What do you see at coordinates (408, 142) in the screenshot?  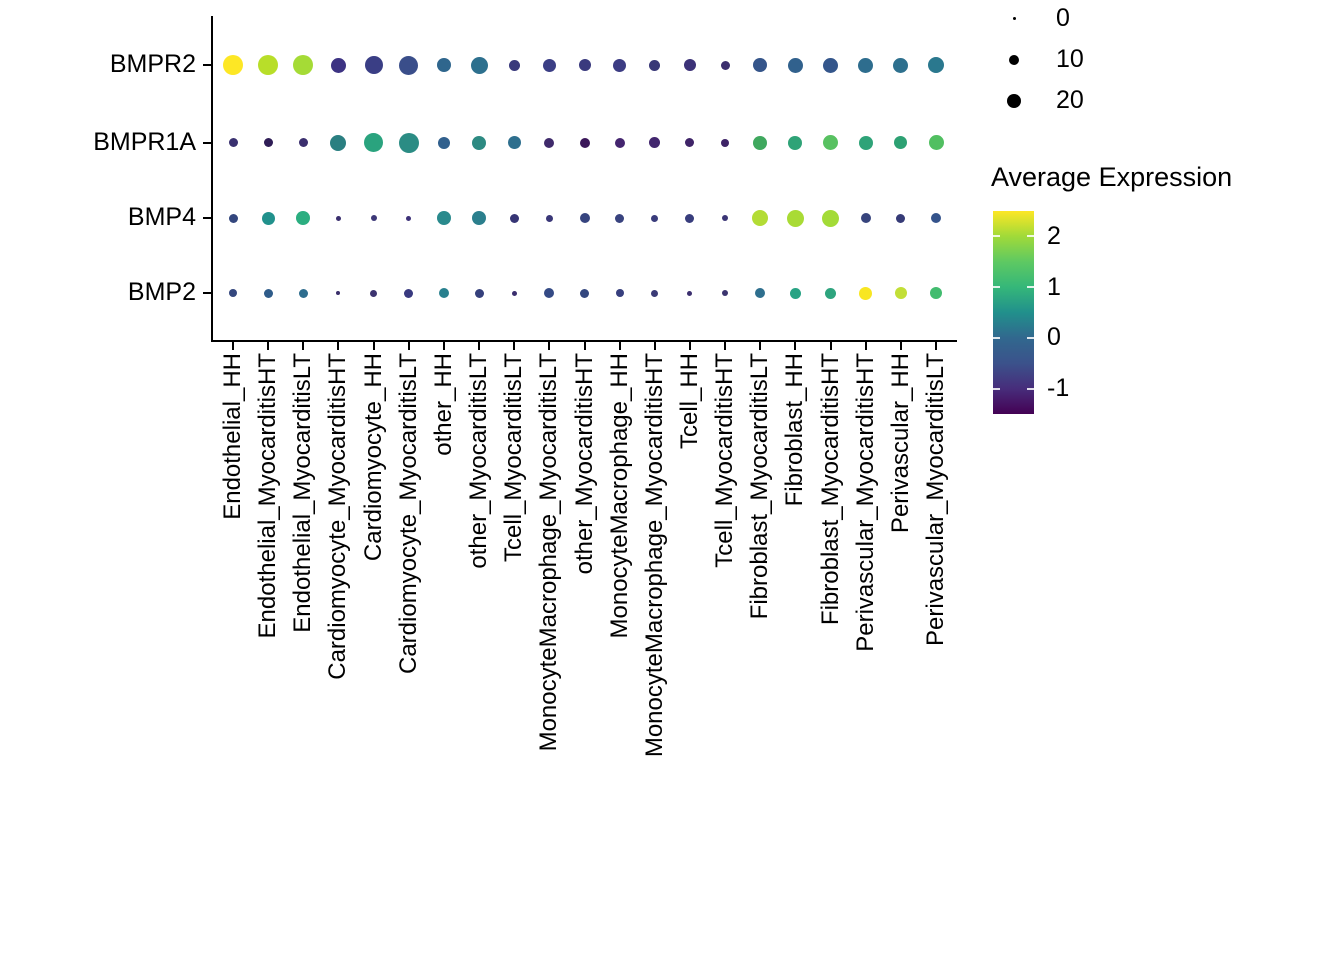 I see `dot-bmpr1a-cardiomyocyte_myocarditislt` at bounding box center [408, 142].